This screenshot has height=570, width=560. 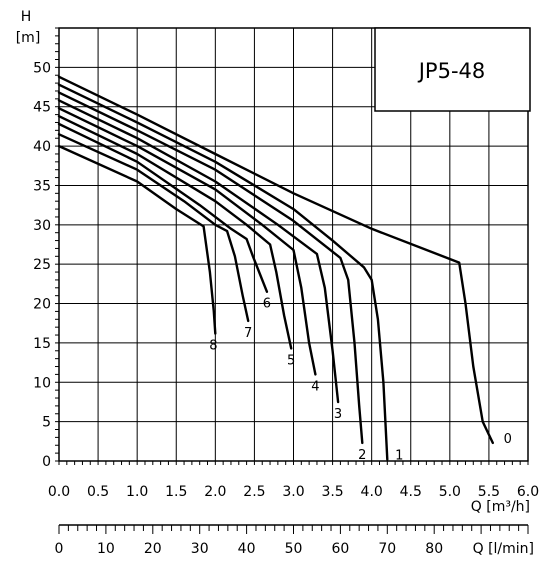 What do you see at coordinates (42, 383) in the screenshot?
I see `y-tick-label: 10` at bounding box center [42, 383].